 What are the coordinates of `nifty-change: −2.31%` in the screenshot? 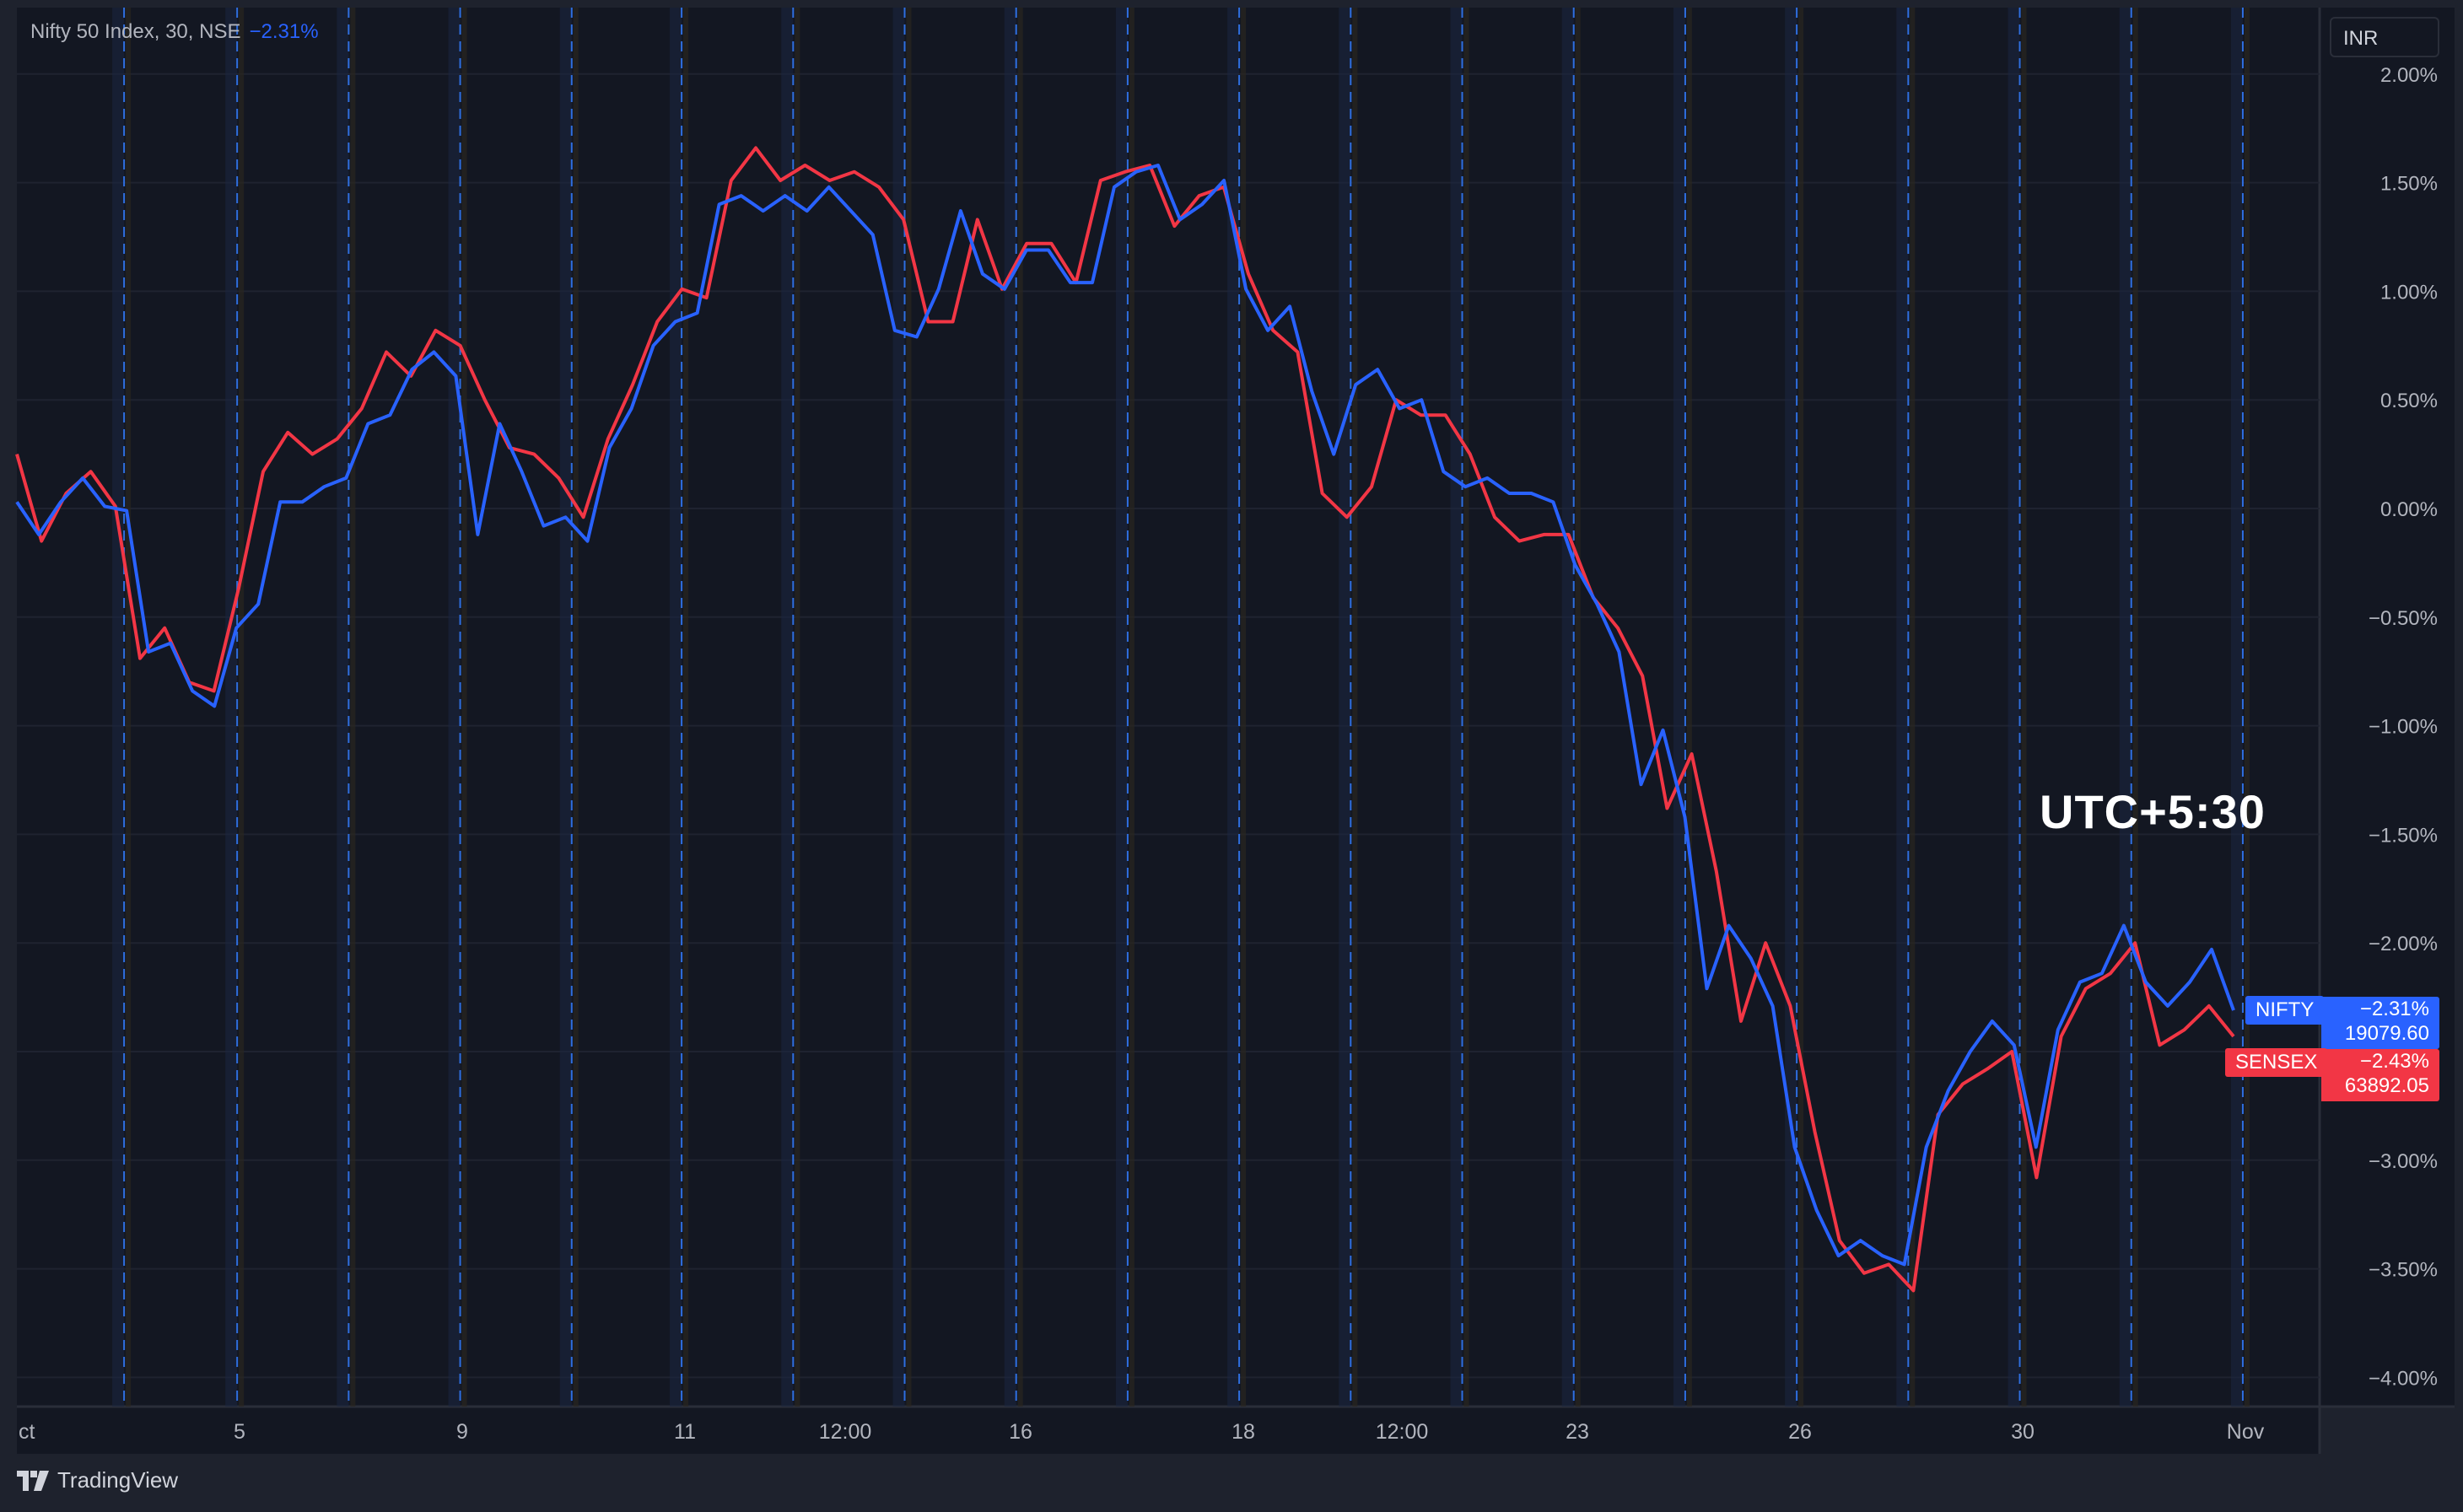 It's located at (2394, 1009).